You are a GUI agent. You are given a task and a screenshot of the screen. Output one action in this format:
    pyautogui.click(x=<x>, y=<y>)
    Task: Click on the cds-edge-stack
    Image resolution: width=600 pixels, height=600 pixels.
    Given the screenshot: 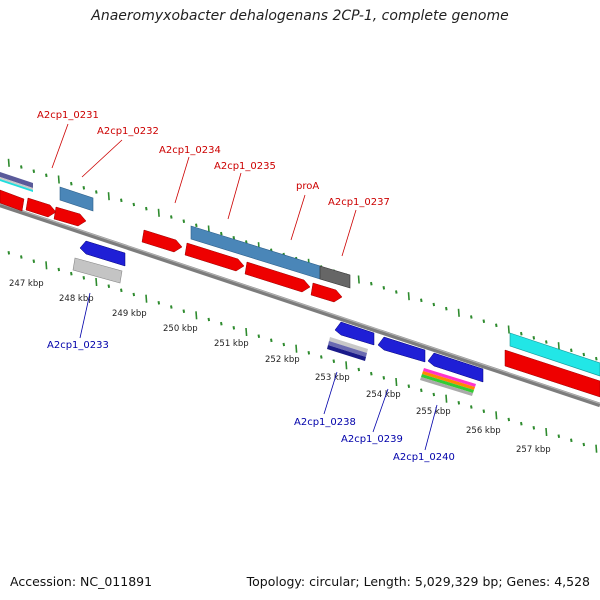 What is the action you would take?
    pyautogui.click(x=16, y=182)
    